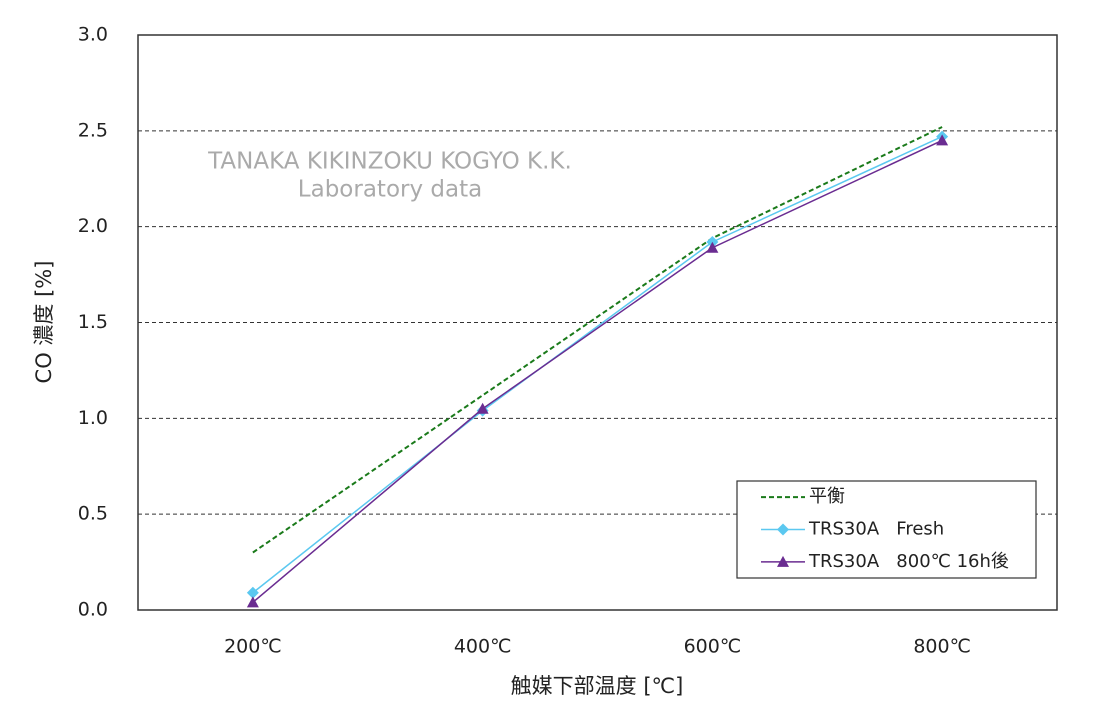 The image size is (1107, 719). What do you see at coordinates (389, 162) in the screenshot?
I see `watermark: TANAKA KIKINZOKU KOGYO K.K.` at bounding box center [389, 162].